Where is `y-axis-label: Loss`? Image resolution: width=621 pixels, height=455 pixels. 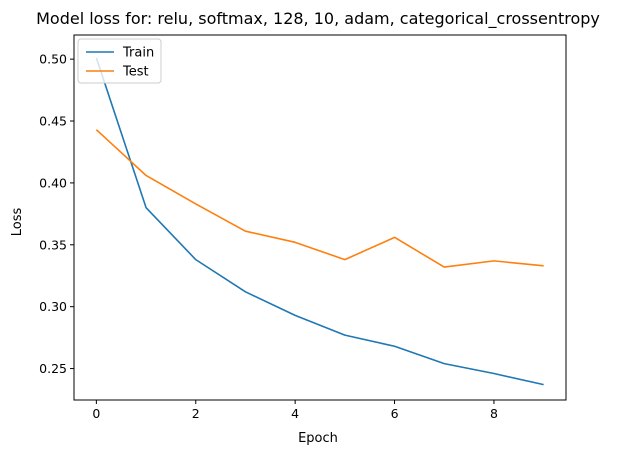
y-axis-label: Loss is located at coordinates (17, 222).